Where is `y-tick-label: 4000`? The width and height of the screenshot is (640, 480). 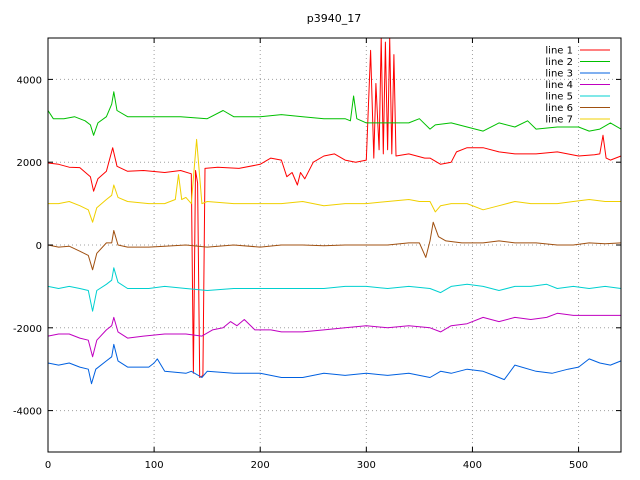
y-tick-label: 4000 is located at coordinates (29, 80).